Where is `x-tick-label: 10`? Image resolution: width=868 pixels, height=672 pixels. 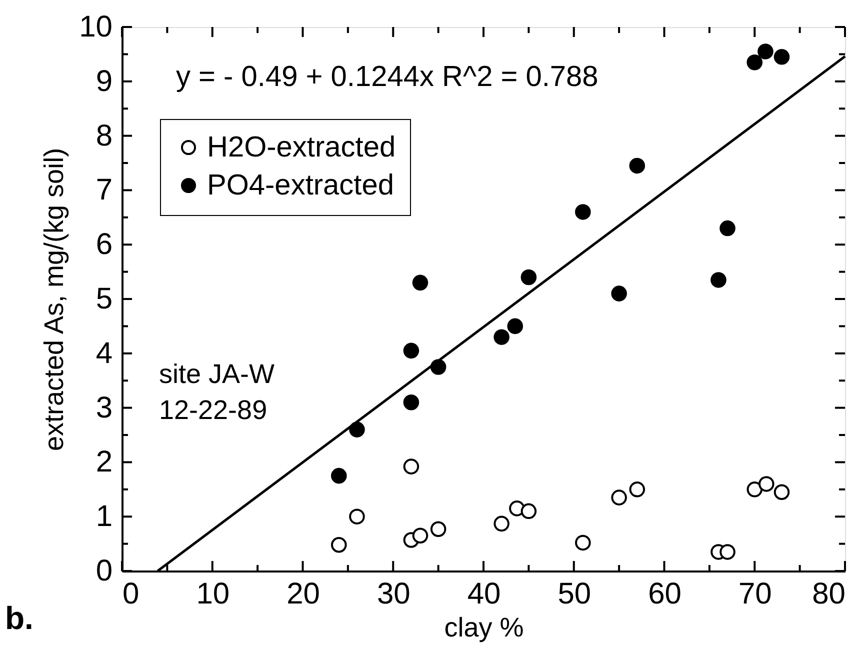
x-tick-label: 10 is located at coordinates (213, 594).